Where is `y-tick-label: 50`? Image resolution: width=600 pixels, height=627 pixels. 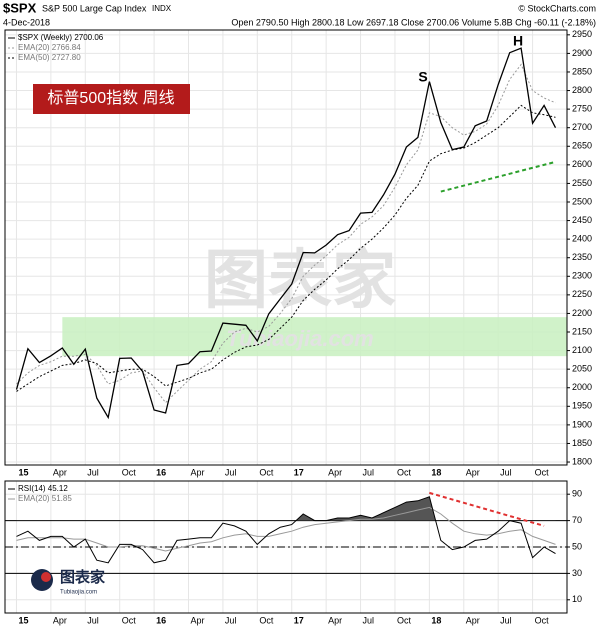
y-tick-label: 50 is located at coordinates (577, 546).